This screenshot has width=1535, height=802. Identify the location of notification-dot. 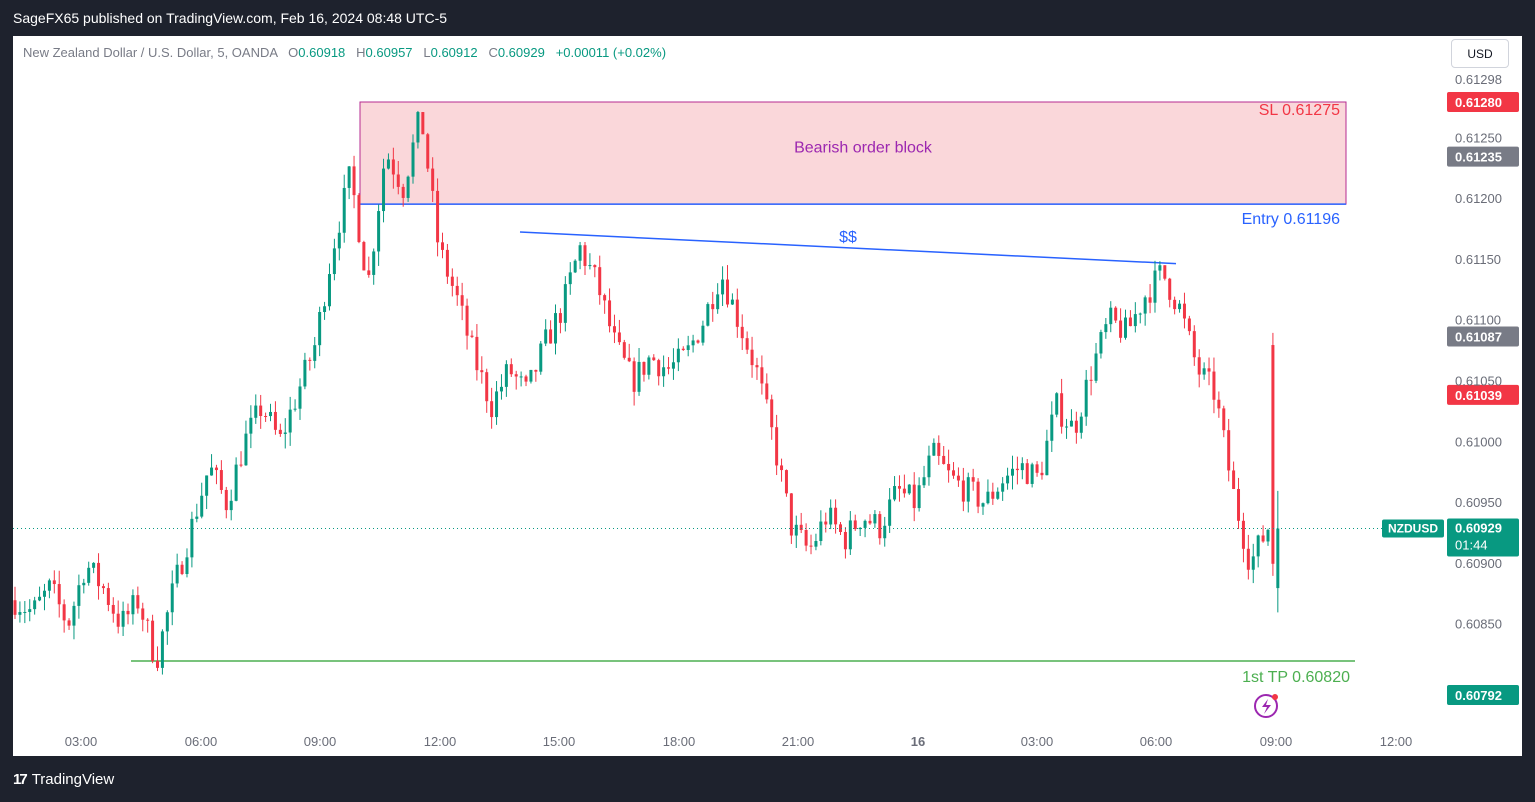
(1275, 697).